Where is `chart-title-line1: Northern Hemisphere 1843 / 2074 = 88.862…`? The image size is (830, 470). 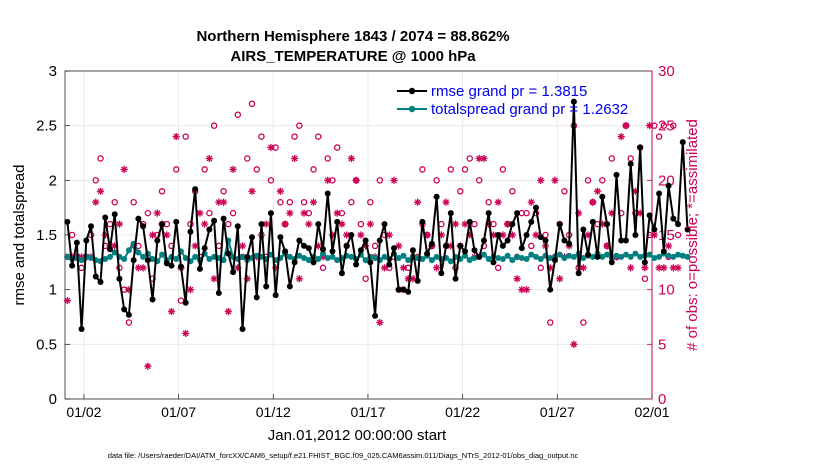
chart-title-line1: Northern Hemisphere 1843 / 2074 = 88.862… is located at coordinates (352, 36).